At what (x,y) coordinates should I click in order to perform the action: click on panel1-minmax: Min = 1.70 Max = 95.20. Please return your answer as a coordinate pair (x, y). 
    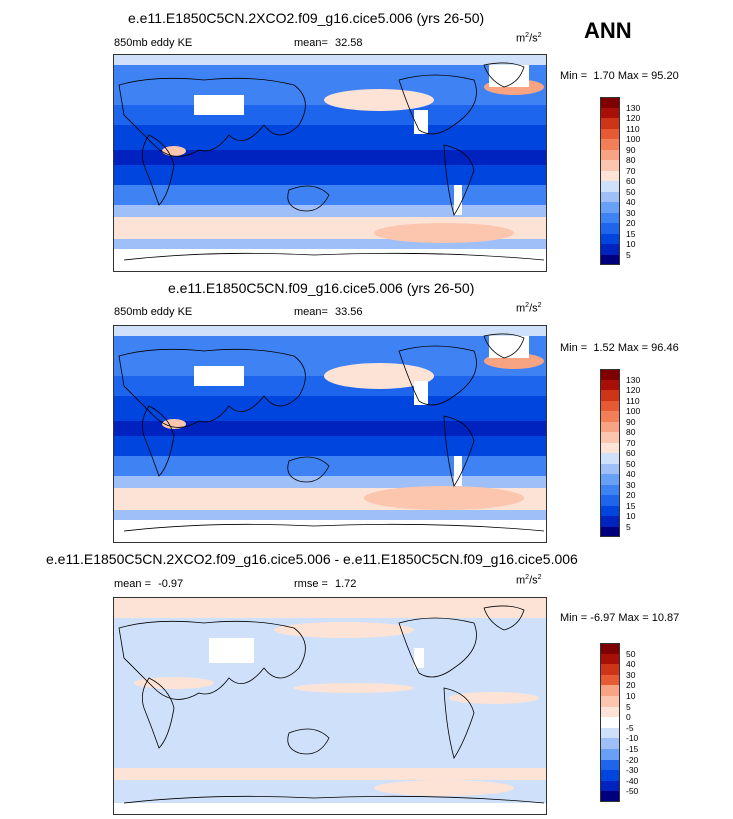
    Looking at the image, I should click on (619, 76).